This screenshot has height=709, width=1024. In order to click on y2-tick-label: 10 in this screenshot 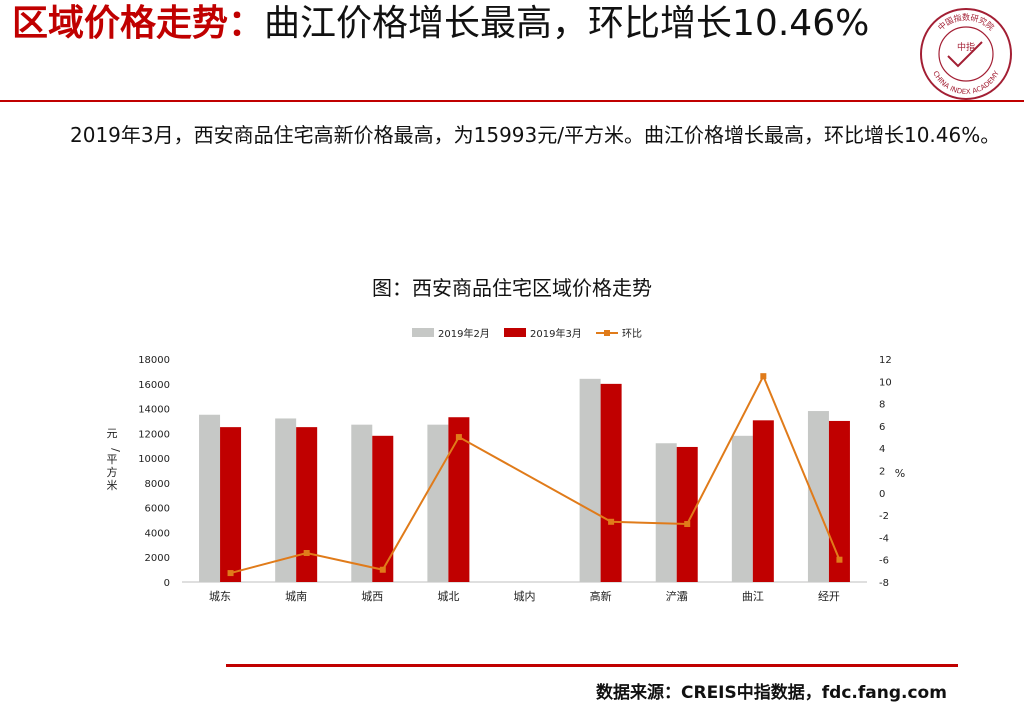, I will do `click(885, 382)`.